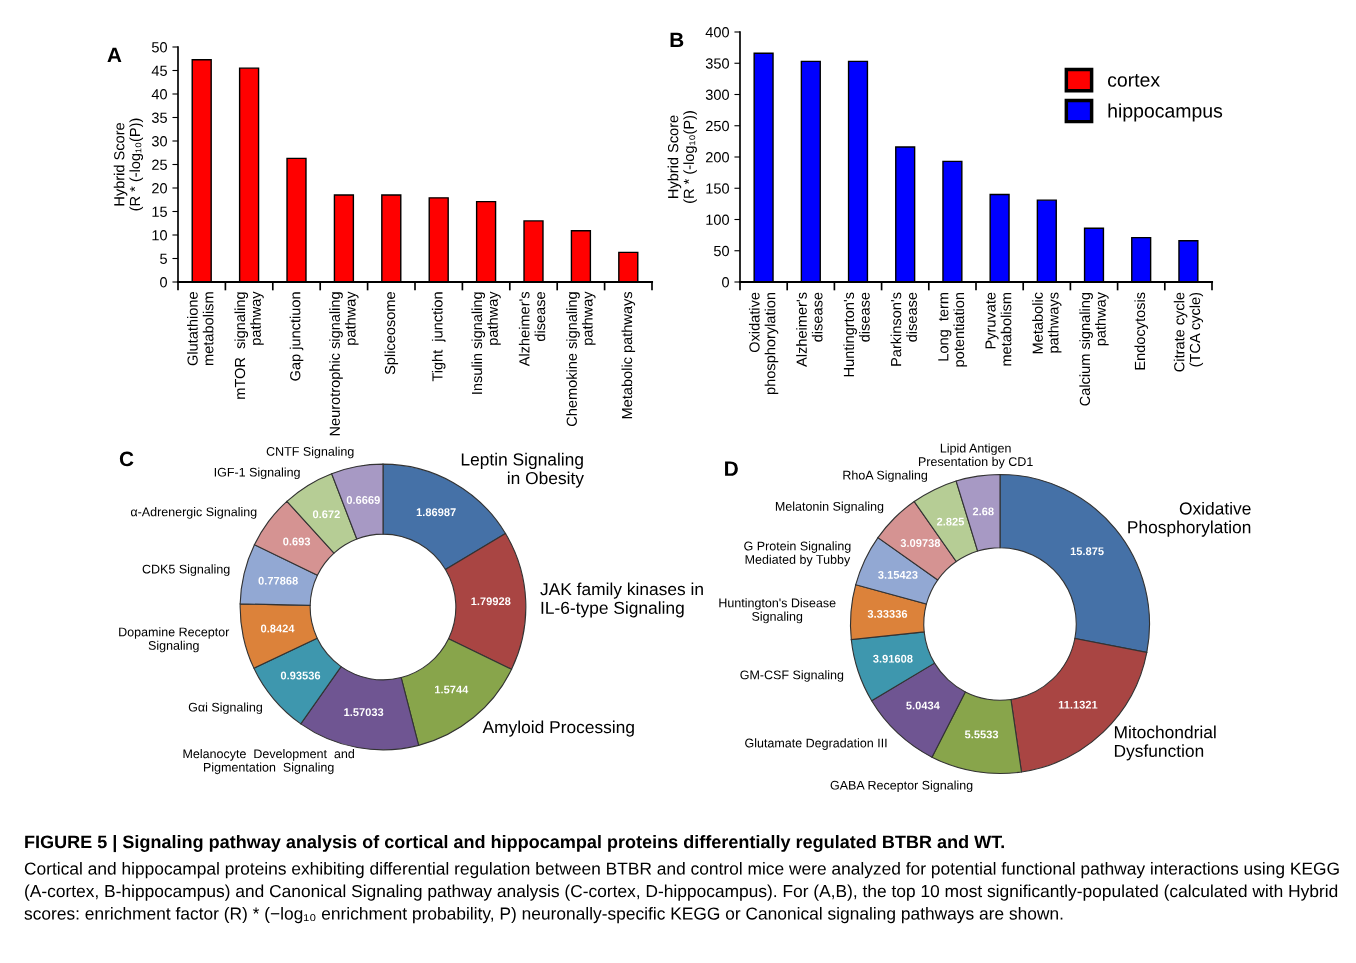  I want to click on y-tick-label: 300, so click(717, 94).